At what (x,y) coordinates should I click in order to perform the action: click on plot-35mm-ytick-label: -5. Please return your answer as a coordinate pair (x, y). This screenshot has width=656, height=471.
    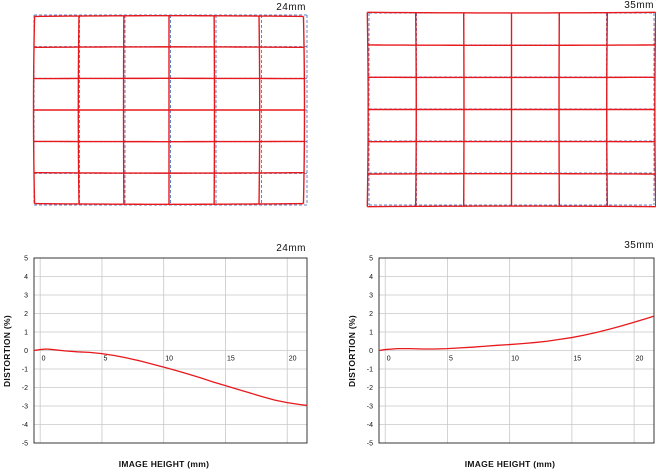
    Looking at the image, I should click on (370, 444).